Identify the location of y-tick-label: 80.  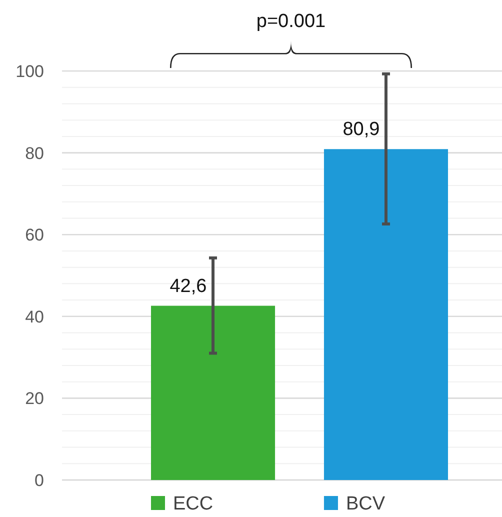
(34, 153).